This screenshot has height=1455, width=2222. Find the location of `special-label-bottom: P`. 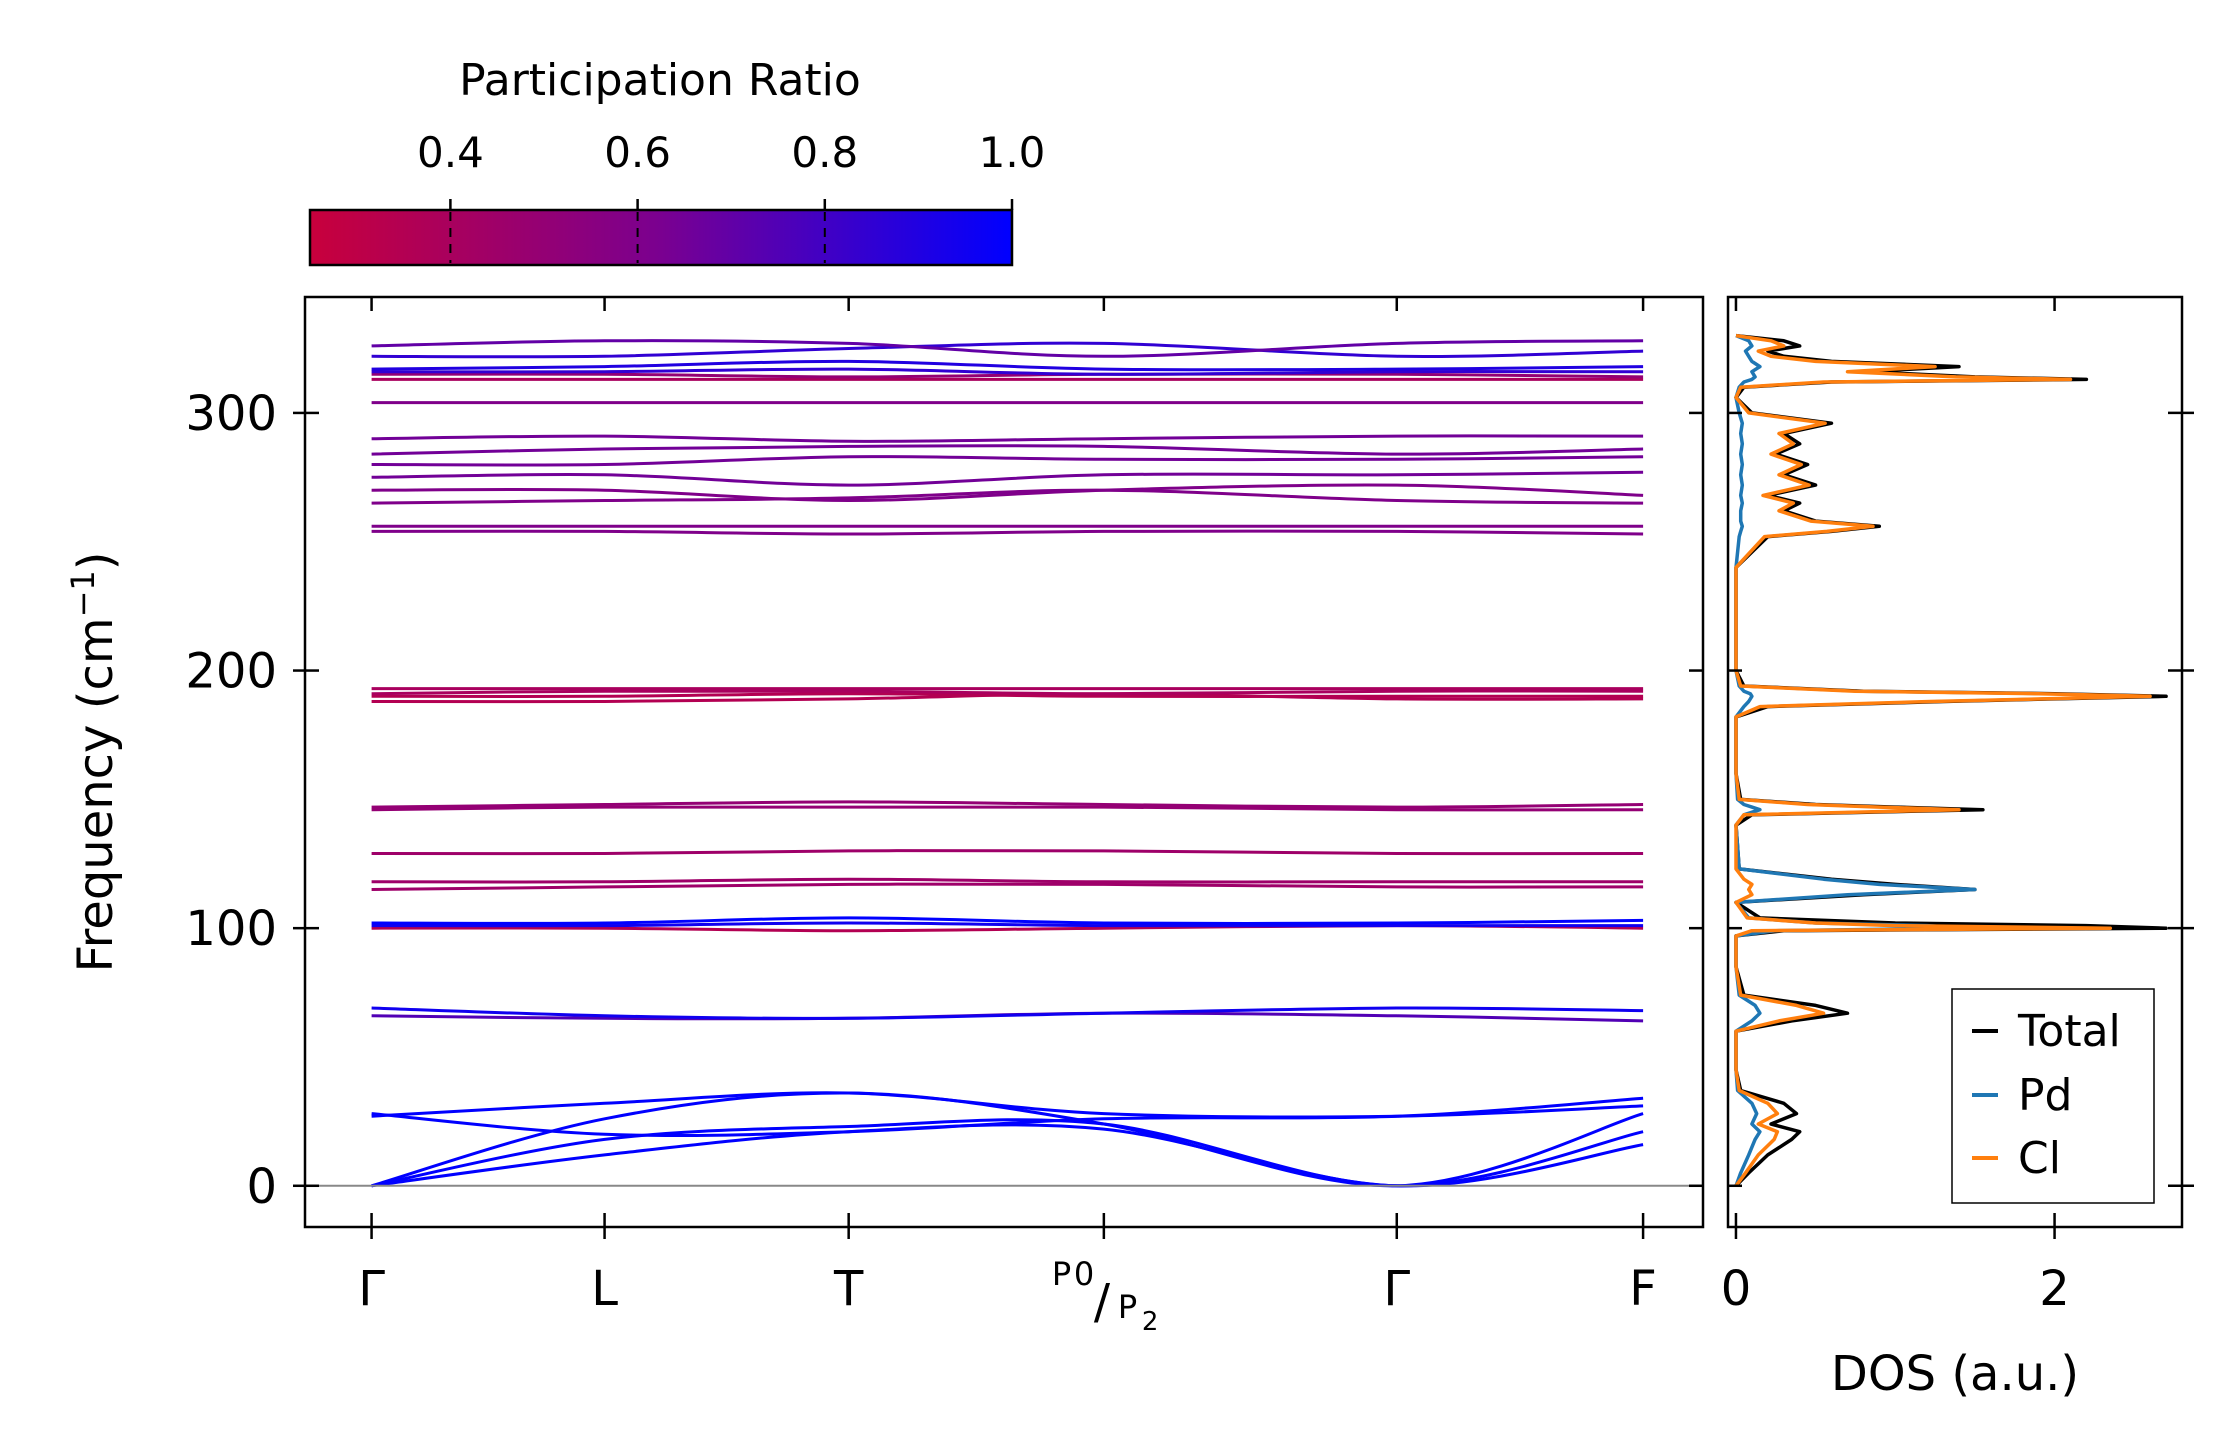

special-label-bottom: P is located at coordinates (1127, 1307).